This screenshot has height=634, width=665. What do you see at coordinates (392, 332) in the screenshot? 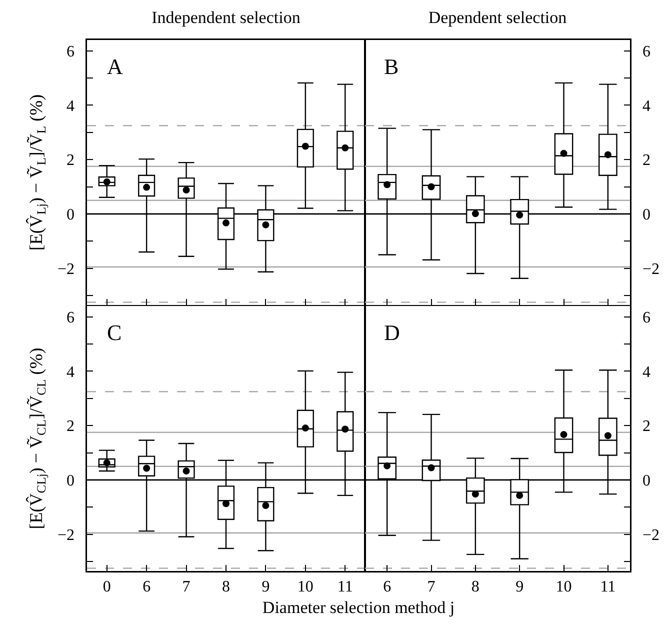
I see `annotation: D` at bounding box center [392, 332].